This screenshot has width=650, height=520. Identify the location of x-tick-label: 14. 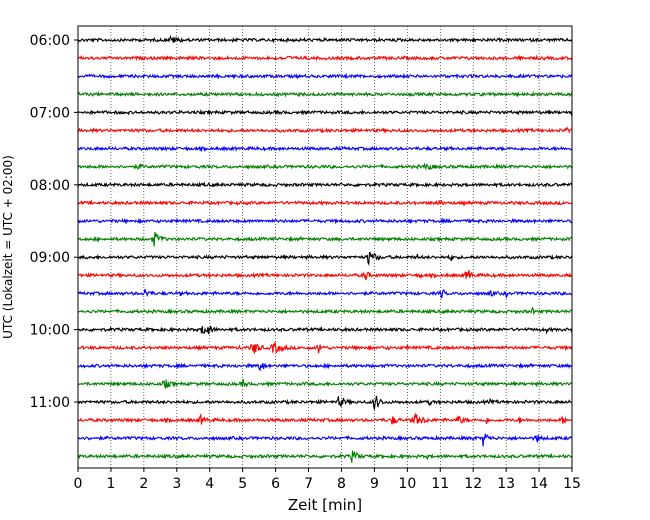
(539, 484).